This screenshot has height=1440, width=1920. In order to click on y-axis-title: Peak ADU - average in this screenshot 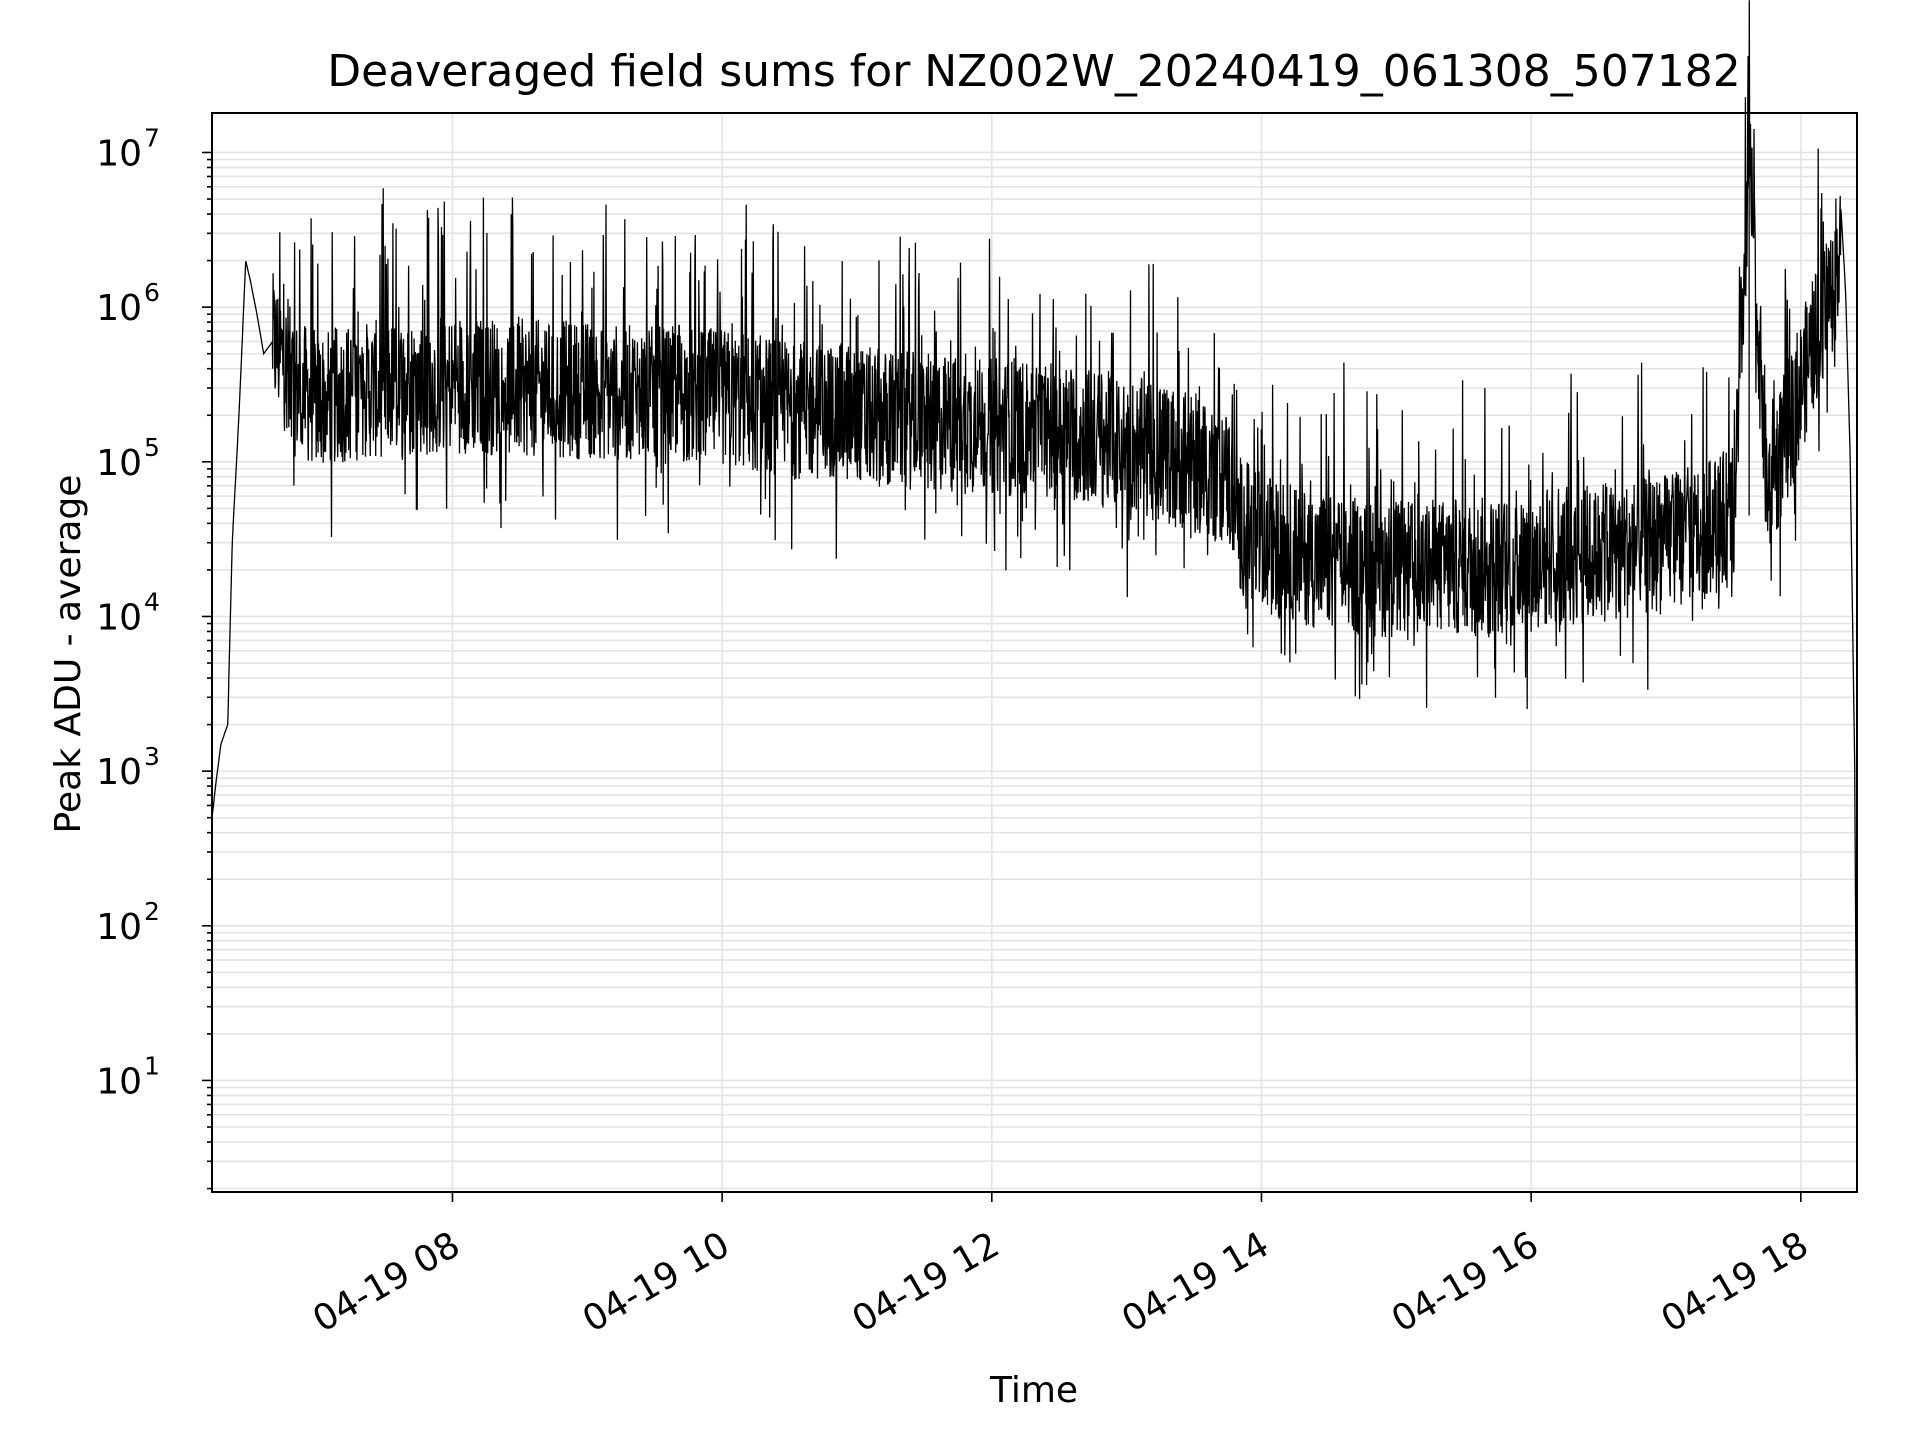, I will do `click(68, 654)`.